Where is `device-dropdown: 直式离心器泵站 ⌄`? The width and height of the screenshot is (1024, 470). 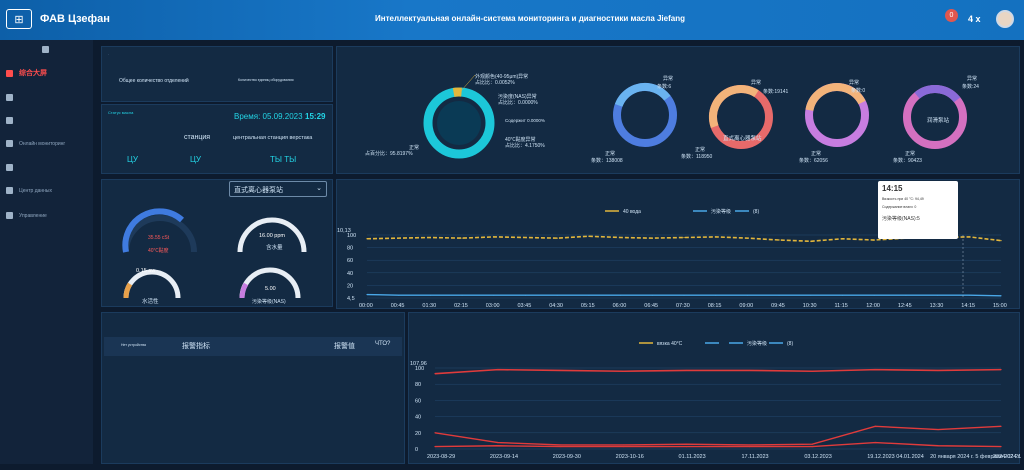 device-dropdown: 直式离心器泵站 ⌄ is located at coordinates (278, 189).